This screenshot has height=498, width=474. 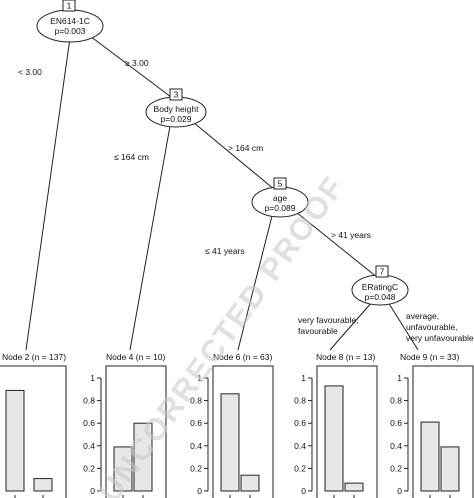 I want to click on split-variable: age, so click(x=280, y=198).